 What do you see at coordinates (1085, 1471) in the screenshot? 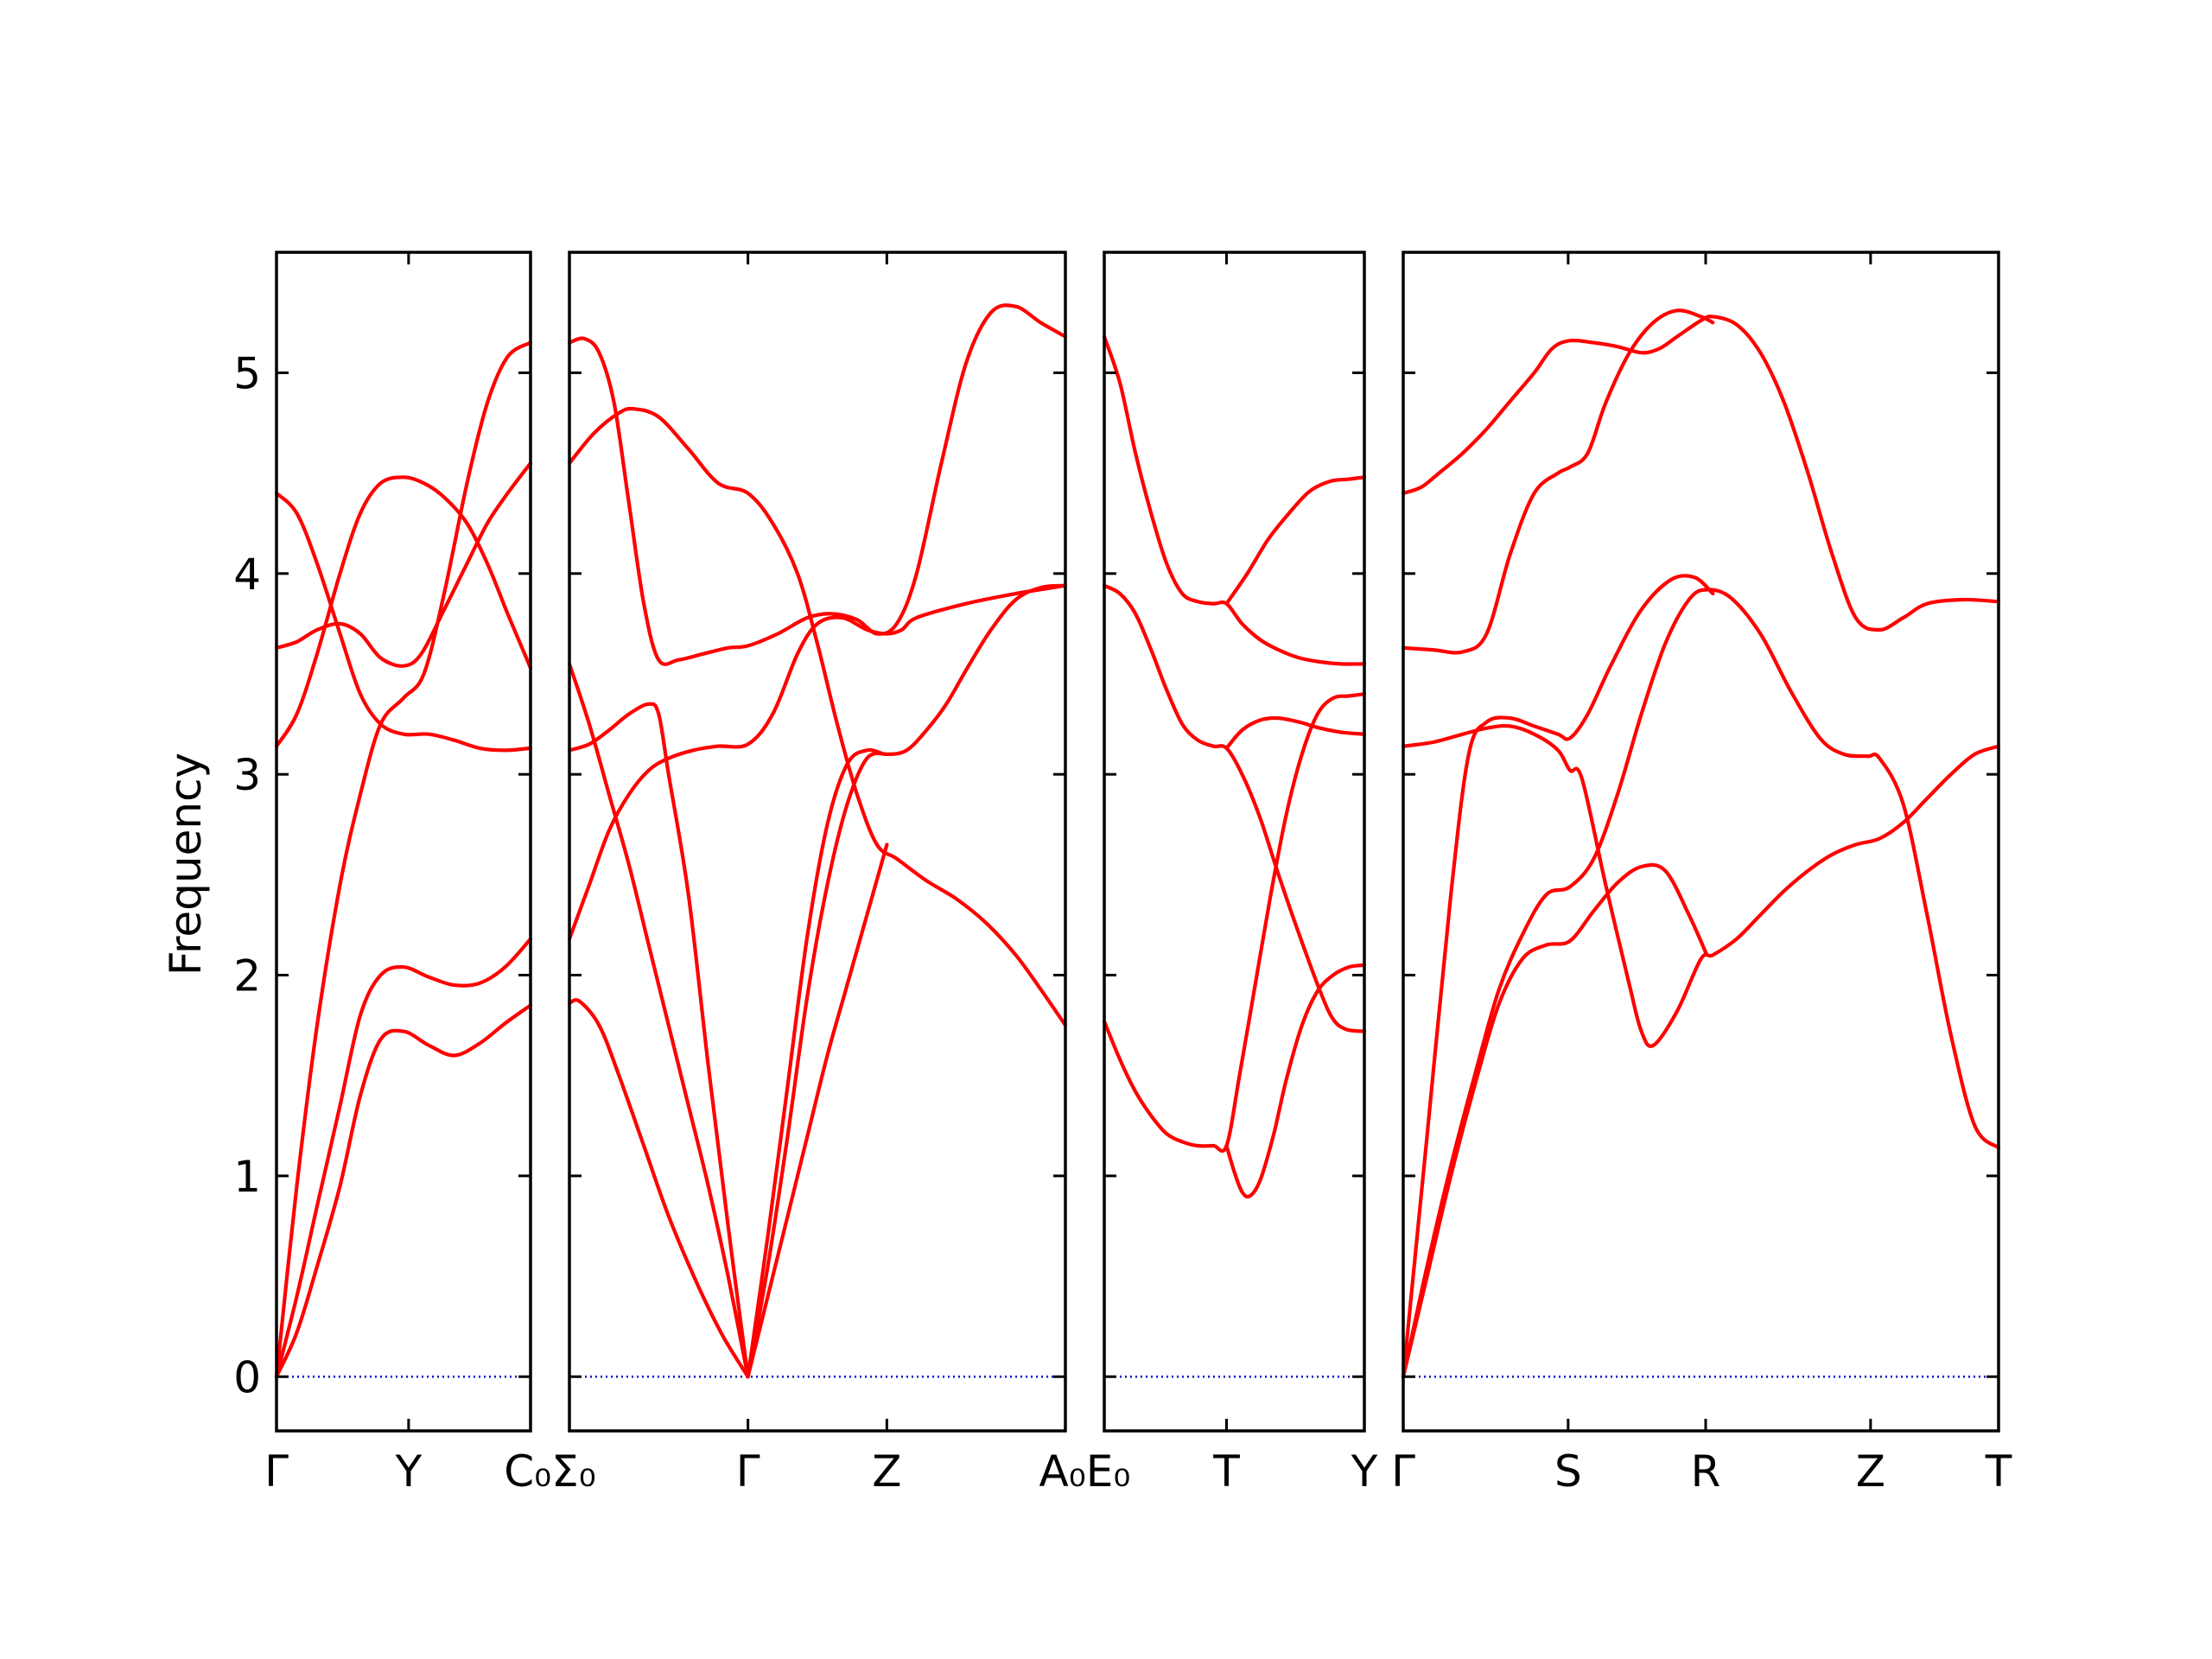
I see `x-tick-label: A₀E₀` at bounding box center [1085, 1471].